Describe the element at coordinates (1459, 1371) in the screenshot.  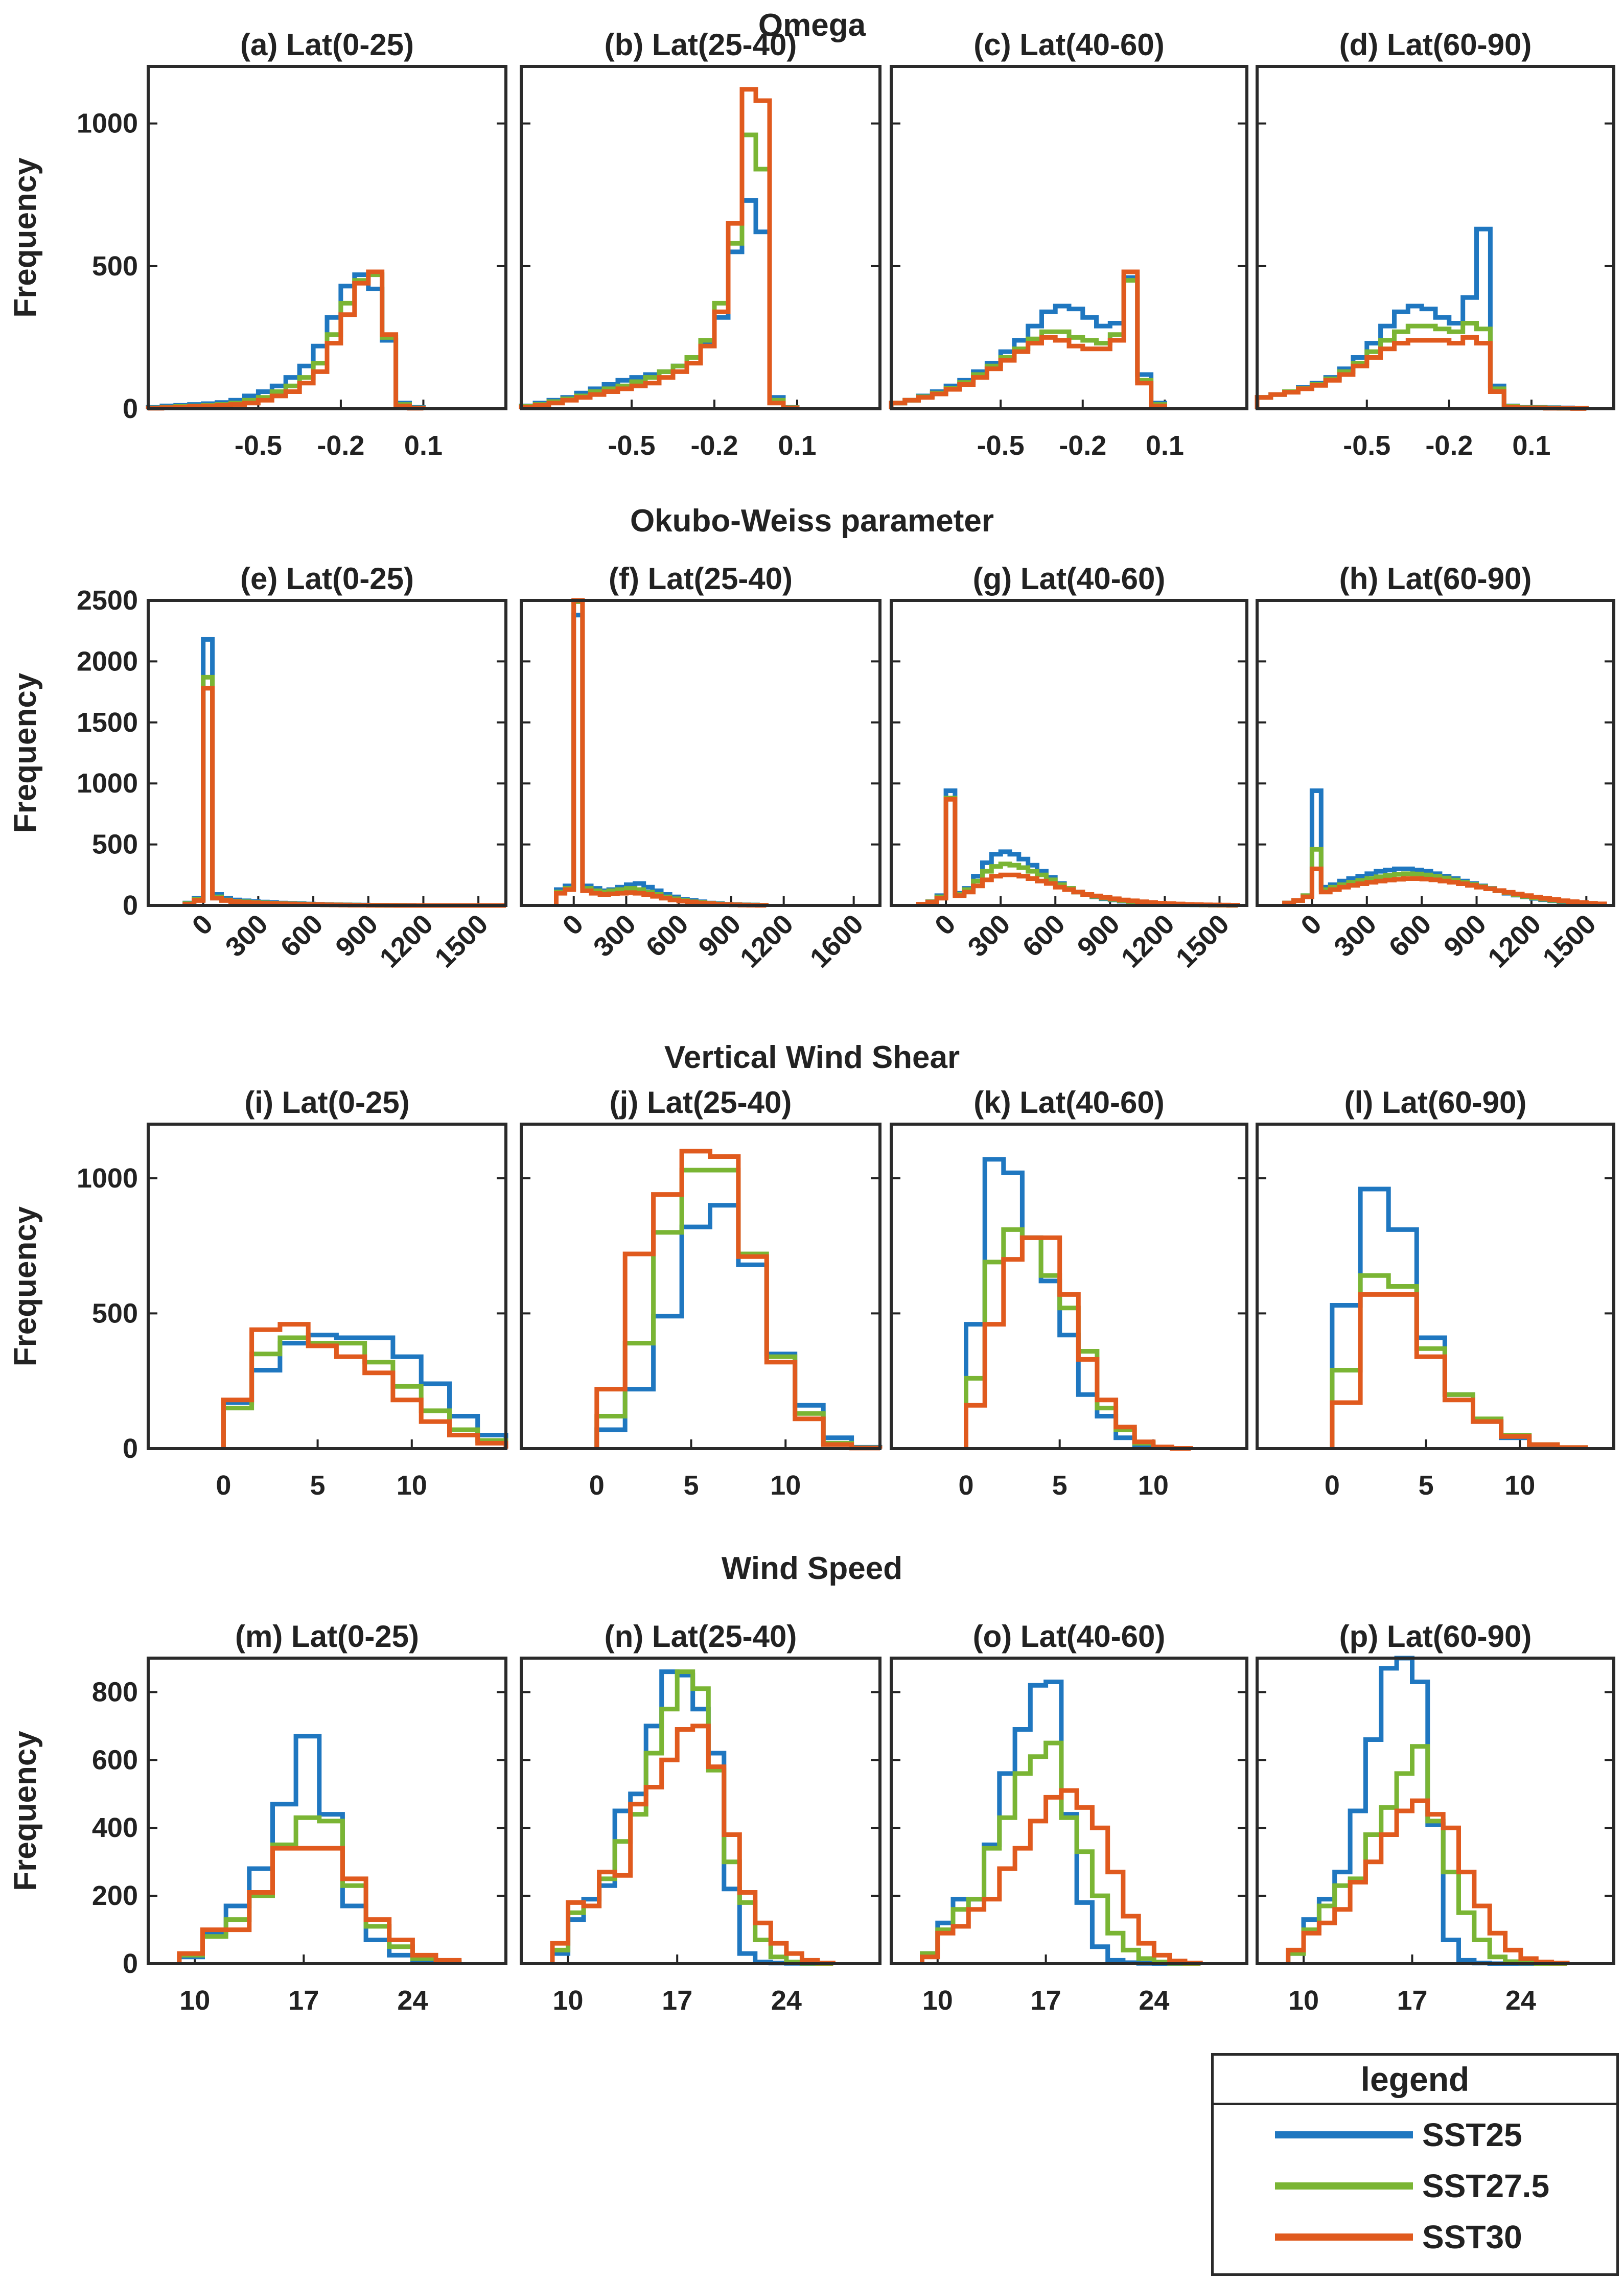
I see `panel-11-series-sst30` at that location.